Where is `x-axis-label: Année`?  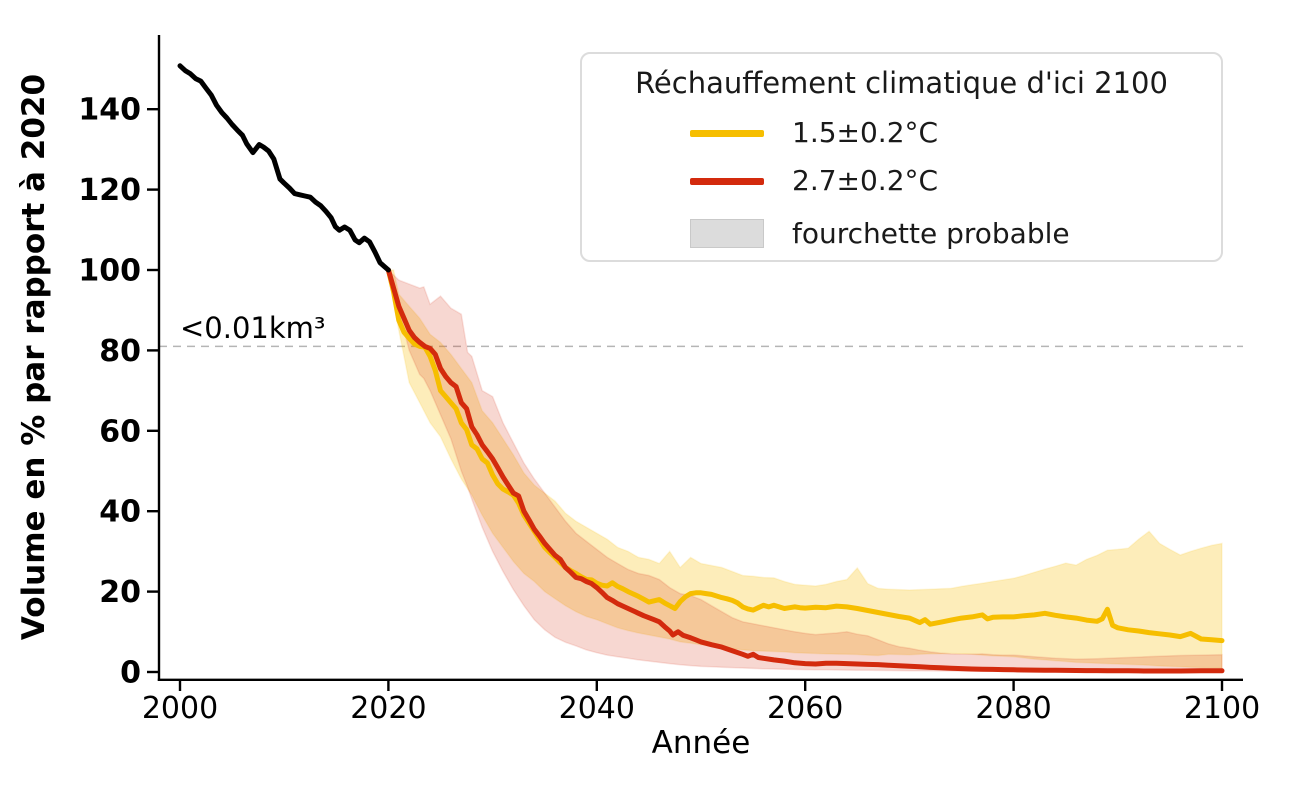
x-axis-label: Année is located at coordinates (701, 743).